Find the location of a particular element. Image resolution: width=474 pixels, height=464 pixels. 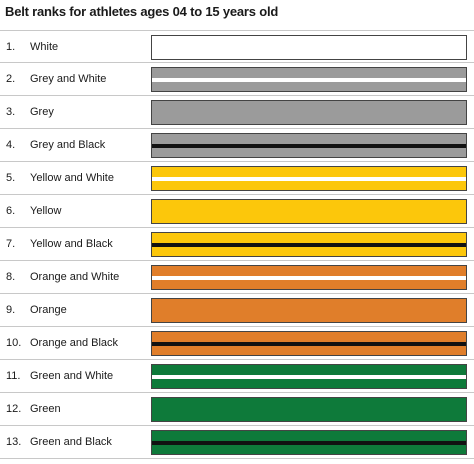

belt-label: Grey is located at coordinates (42, 112).